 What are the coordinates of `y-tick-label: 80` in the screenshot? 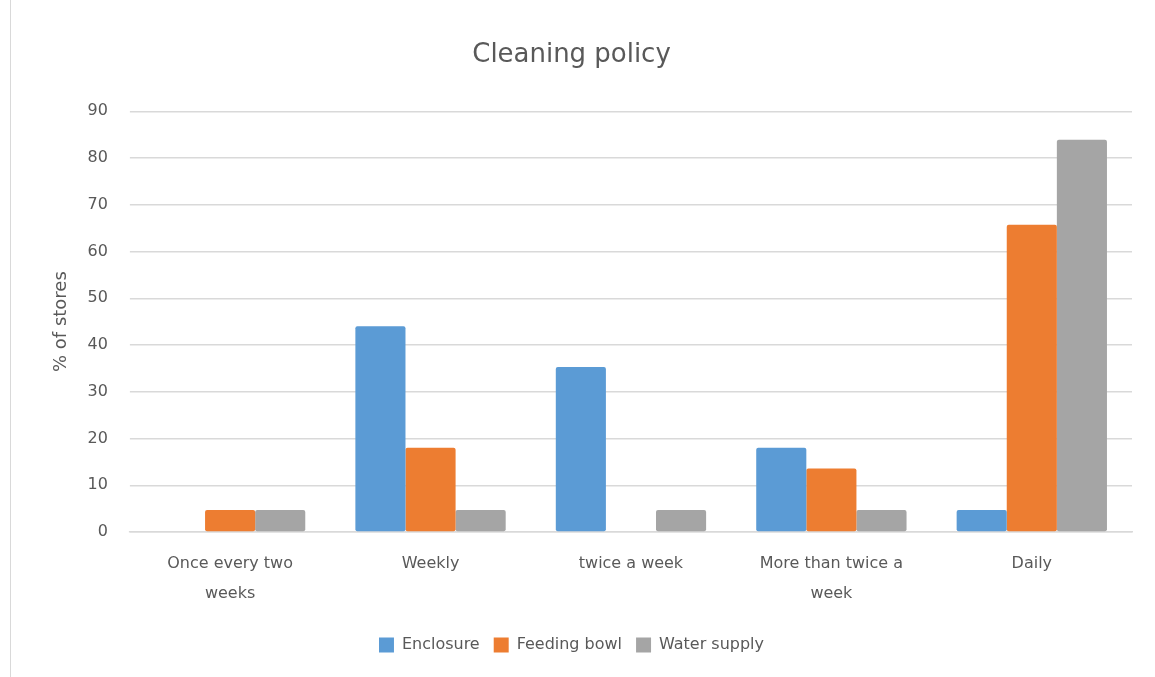 It's located at (97, 157).